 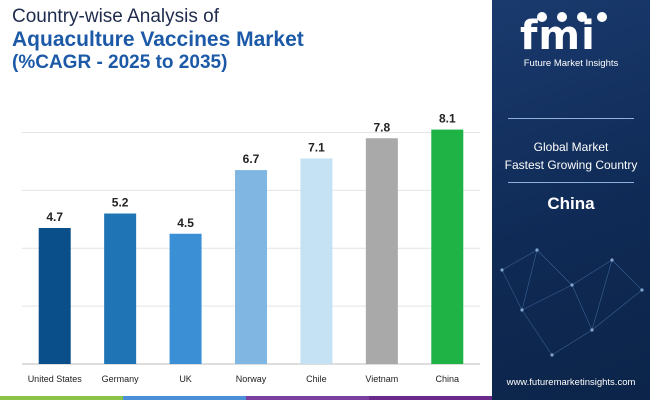 I want to click on panel-subtitle-2: Fastest Growing Country, so click(x=571, y=165).